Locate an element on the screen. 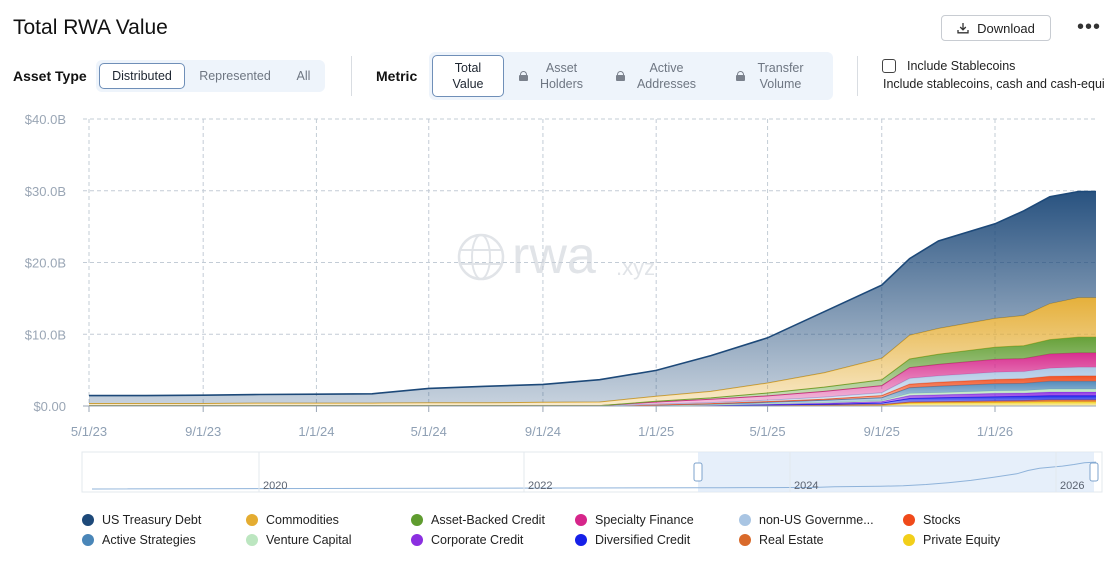  x-tick-label: 9/1/23 is located at coordinates (203, 431).